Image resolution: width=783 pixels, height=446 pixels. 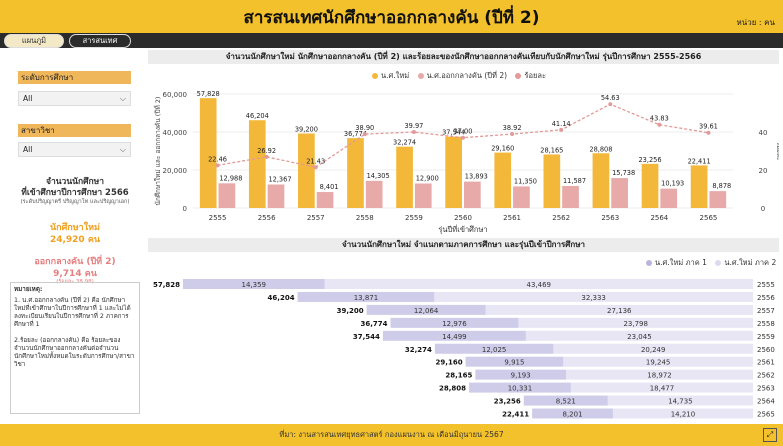 I want to click on bar-drop-label: 11,350, so click(x=525, y=181).